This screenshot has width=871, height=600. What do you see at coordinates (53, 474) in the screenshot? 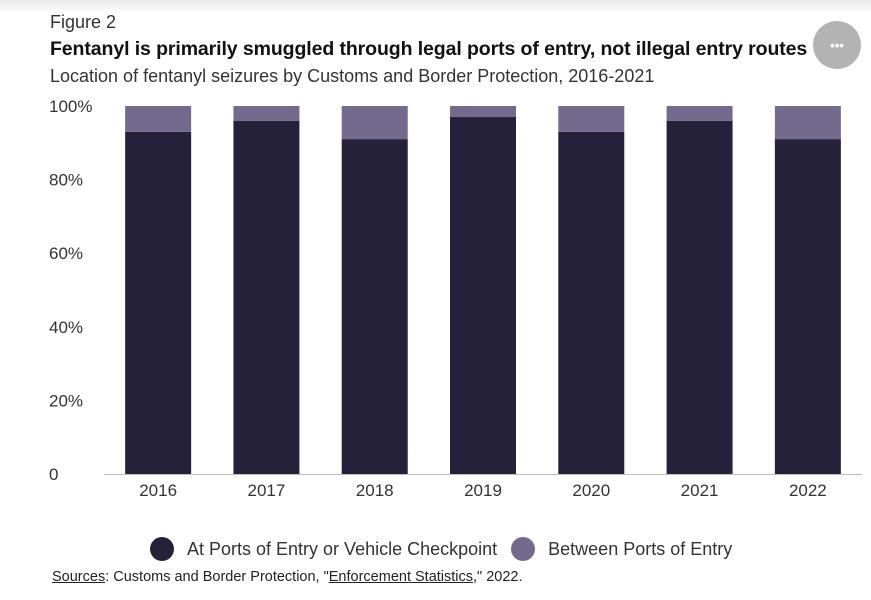
I see `y-tick-label: 0` at bounding box center [53, 474].